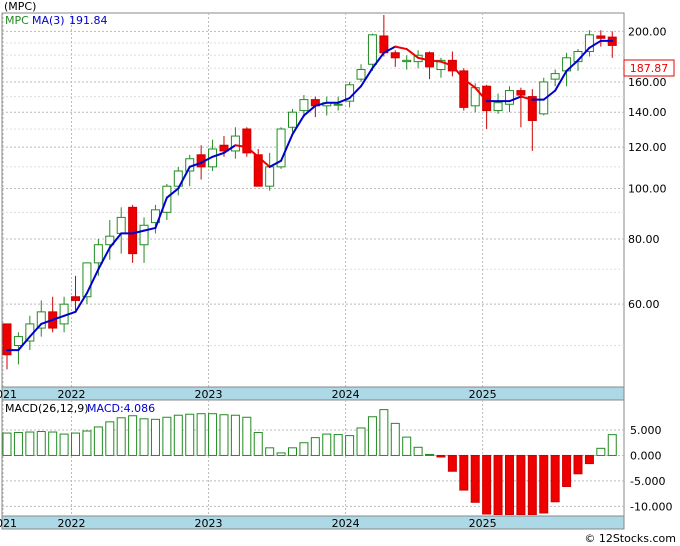 The height and width of the screenshot is (546, 680). I want to click on ticker-title: (MPC), so click(20, 6).